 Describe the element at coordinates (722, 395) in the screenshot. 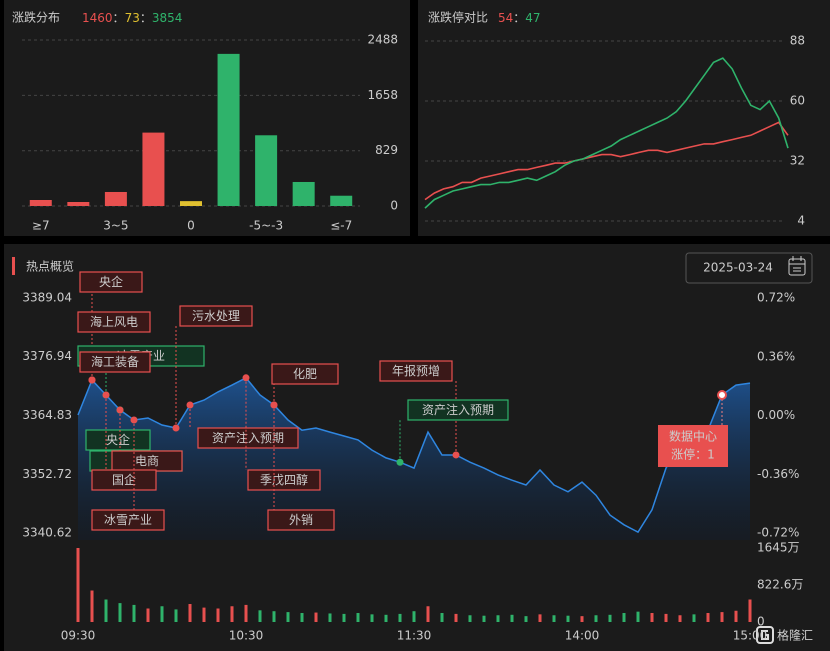

I see `callout-dot` at that location.